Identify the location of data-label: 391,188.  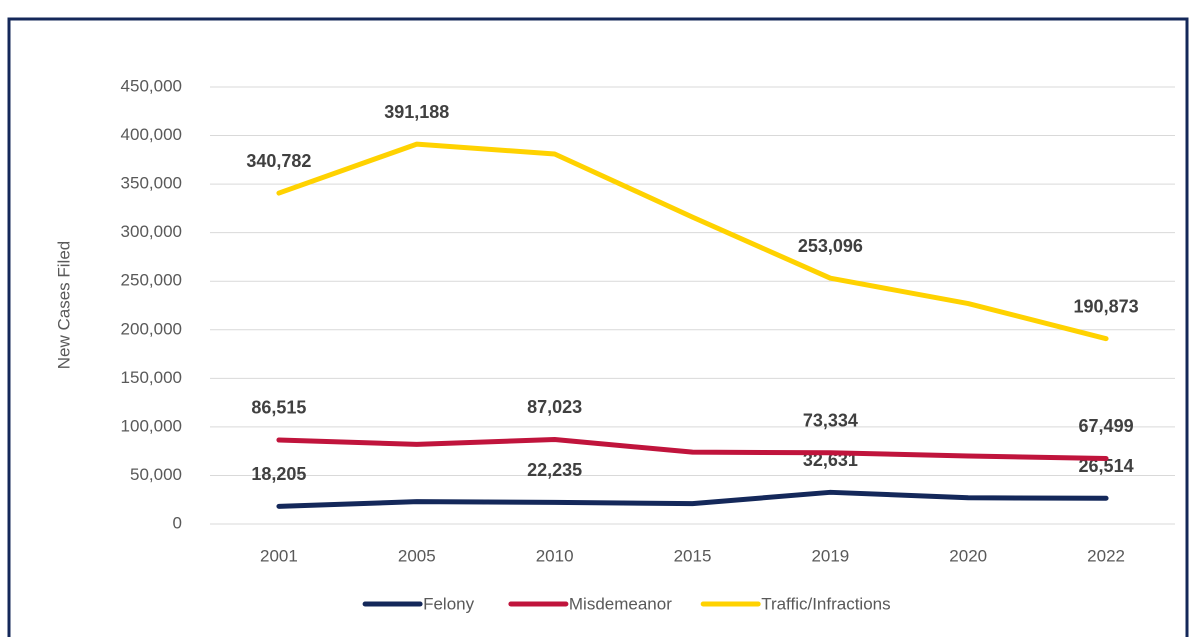
(416, 112).